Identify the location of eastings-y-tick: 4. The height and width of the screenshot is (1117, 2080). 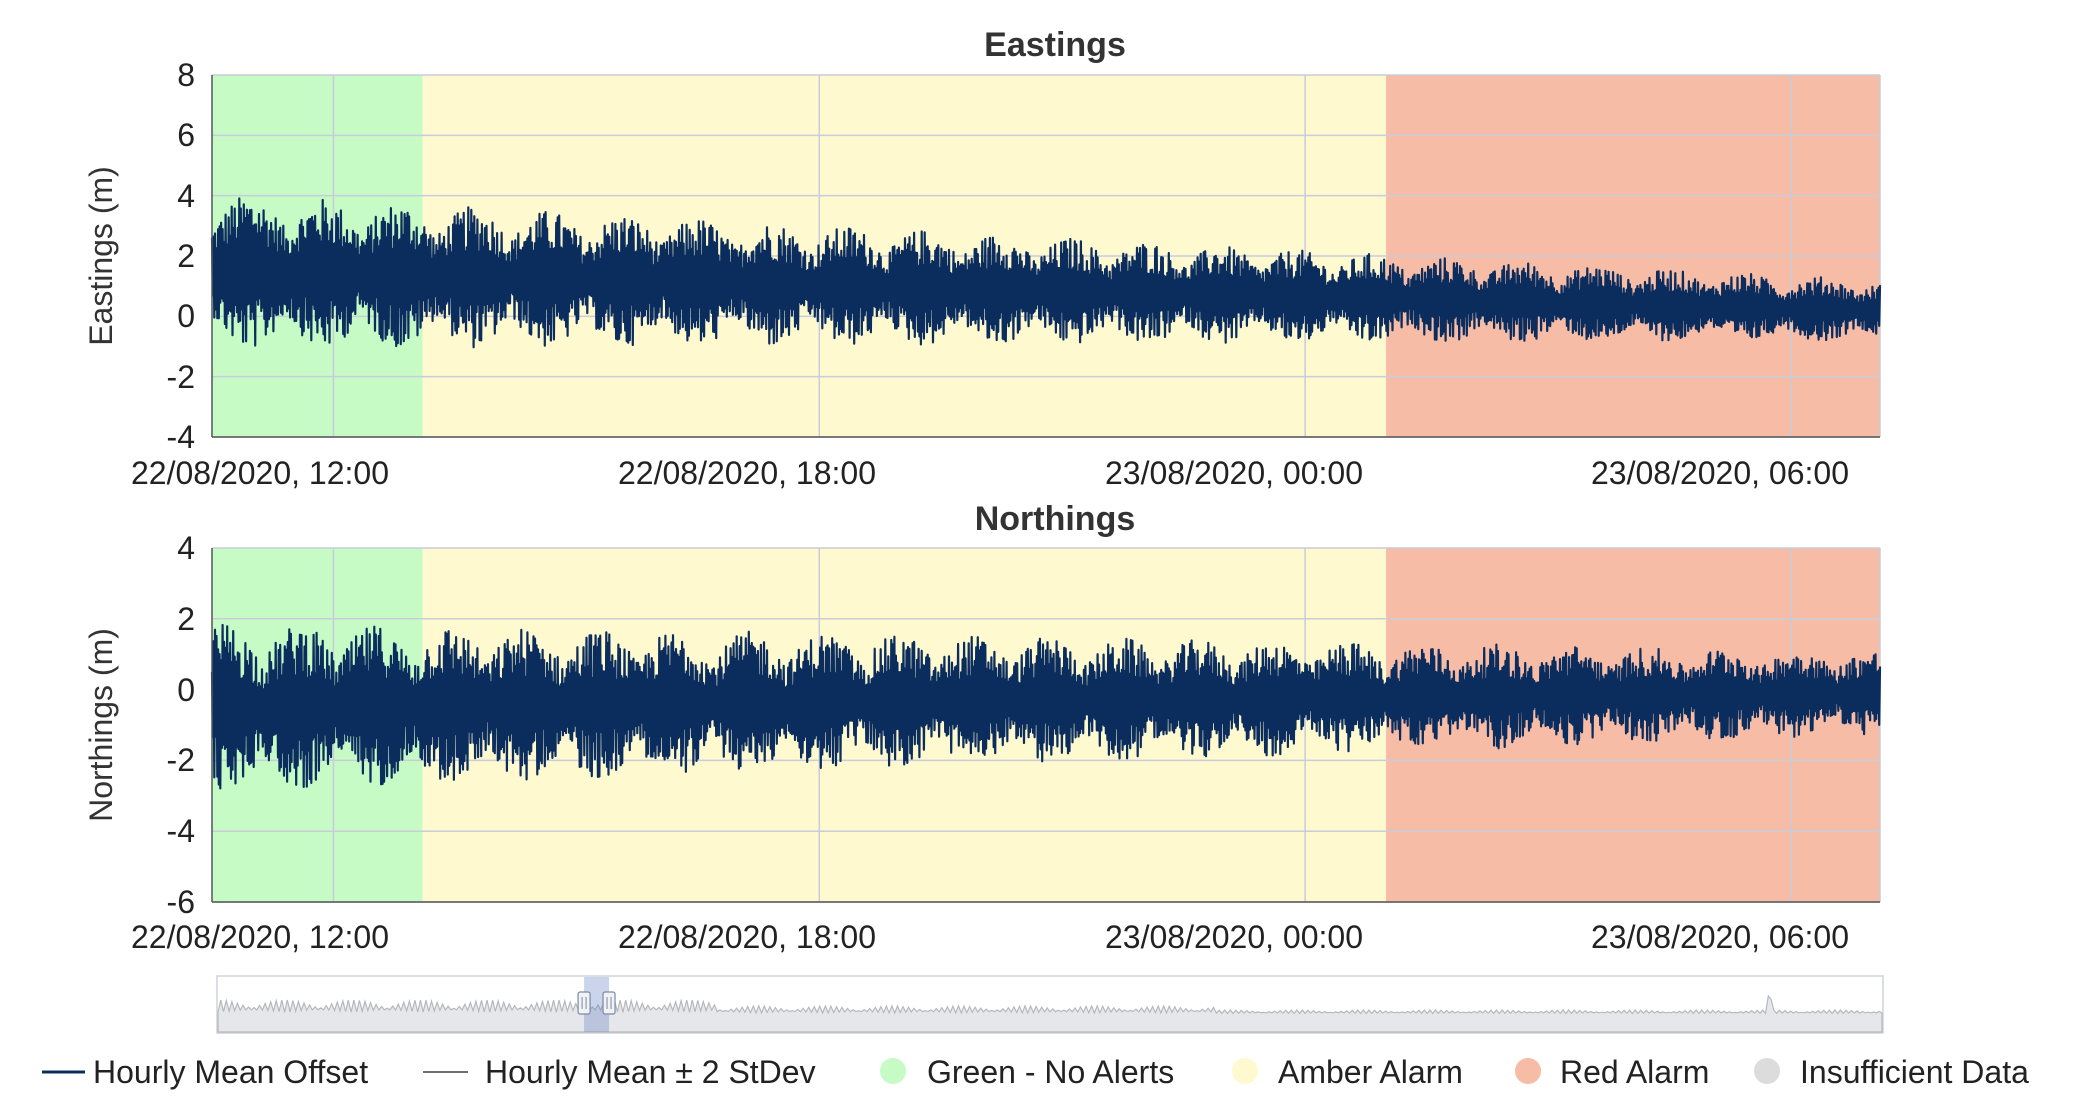
(186, 196).